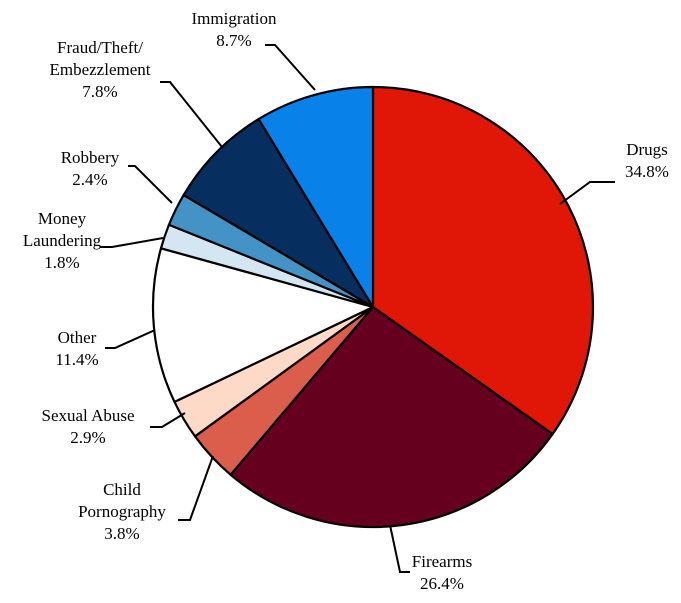  What do you see at coordinates (87, 415) in the screenshot?
I see `slice-name-sexual-abuse: Sexual Abuse` at bounding box center [87, 415].